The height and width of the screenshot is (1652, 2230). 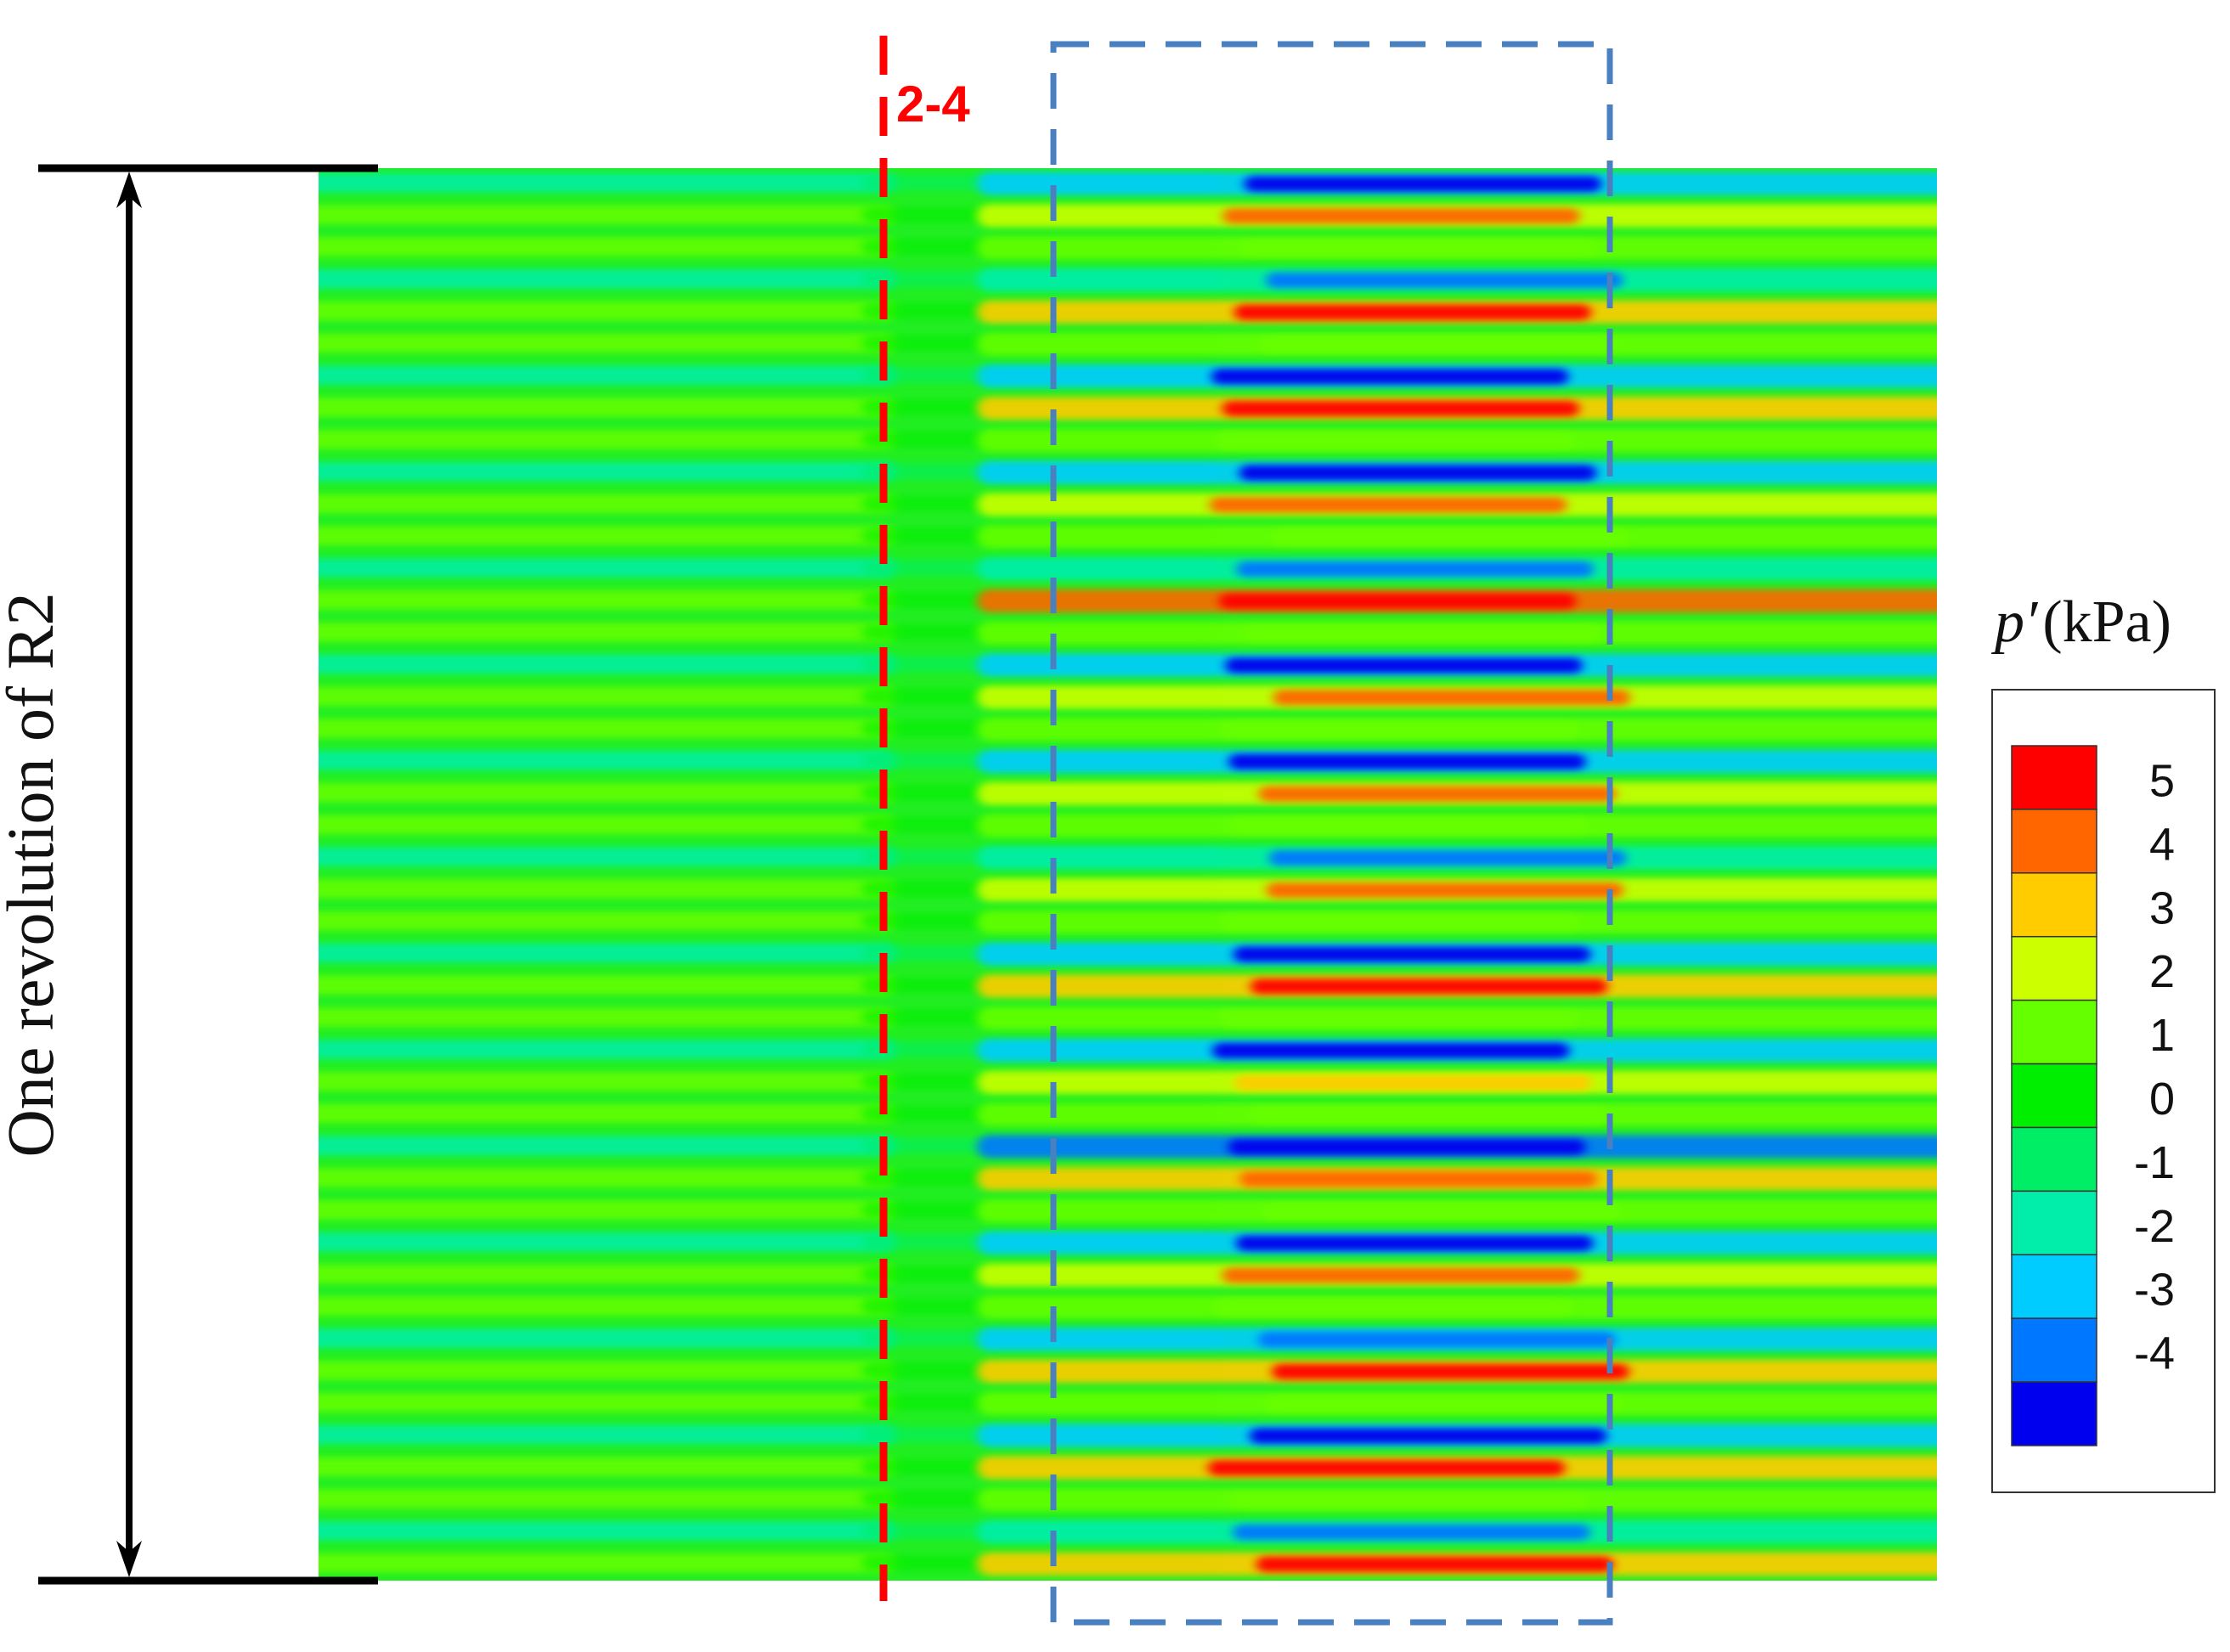 I want to click on colorbar-tick-label: 5, so click(x=2162, y=780).